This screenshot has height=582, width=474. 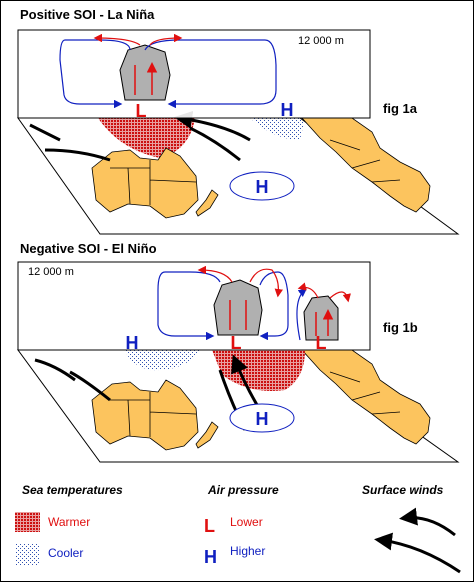 I want to click on legend-symbol: H, so click(x=210, y=557).